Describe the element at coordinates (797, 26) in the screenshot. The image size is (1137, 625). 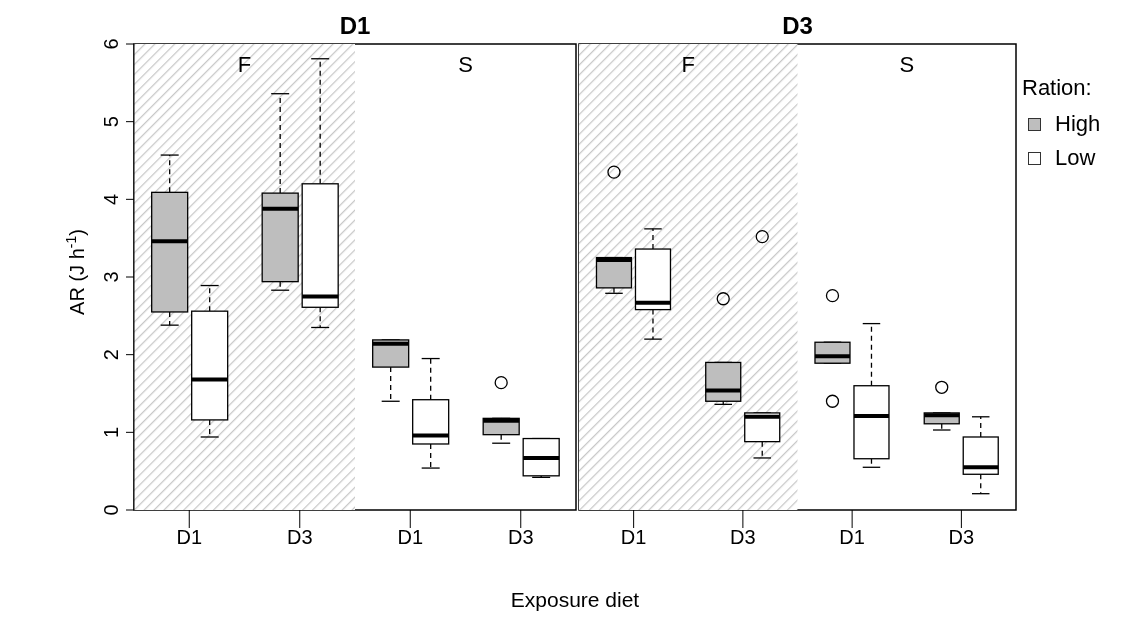
I see `chart-title: D3` at that location.